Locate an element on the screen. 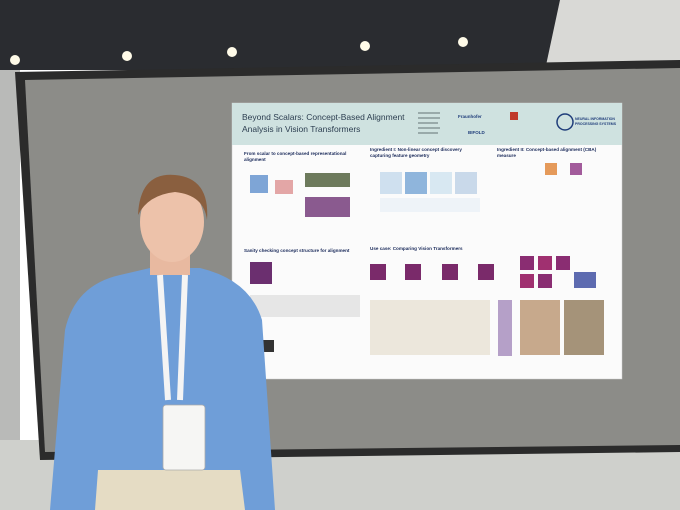 This screenshot has width=680, height=510. badge is located at coordinates (184, 437).